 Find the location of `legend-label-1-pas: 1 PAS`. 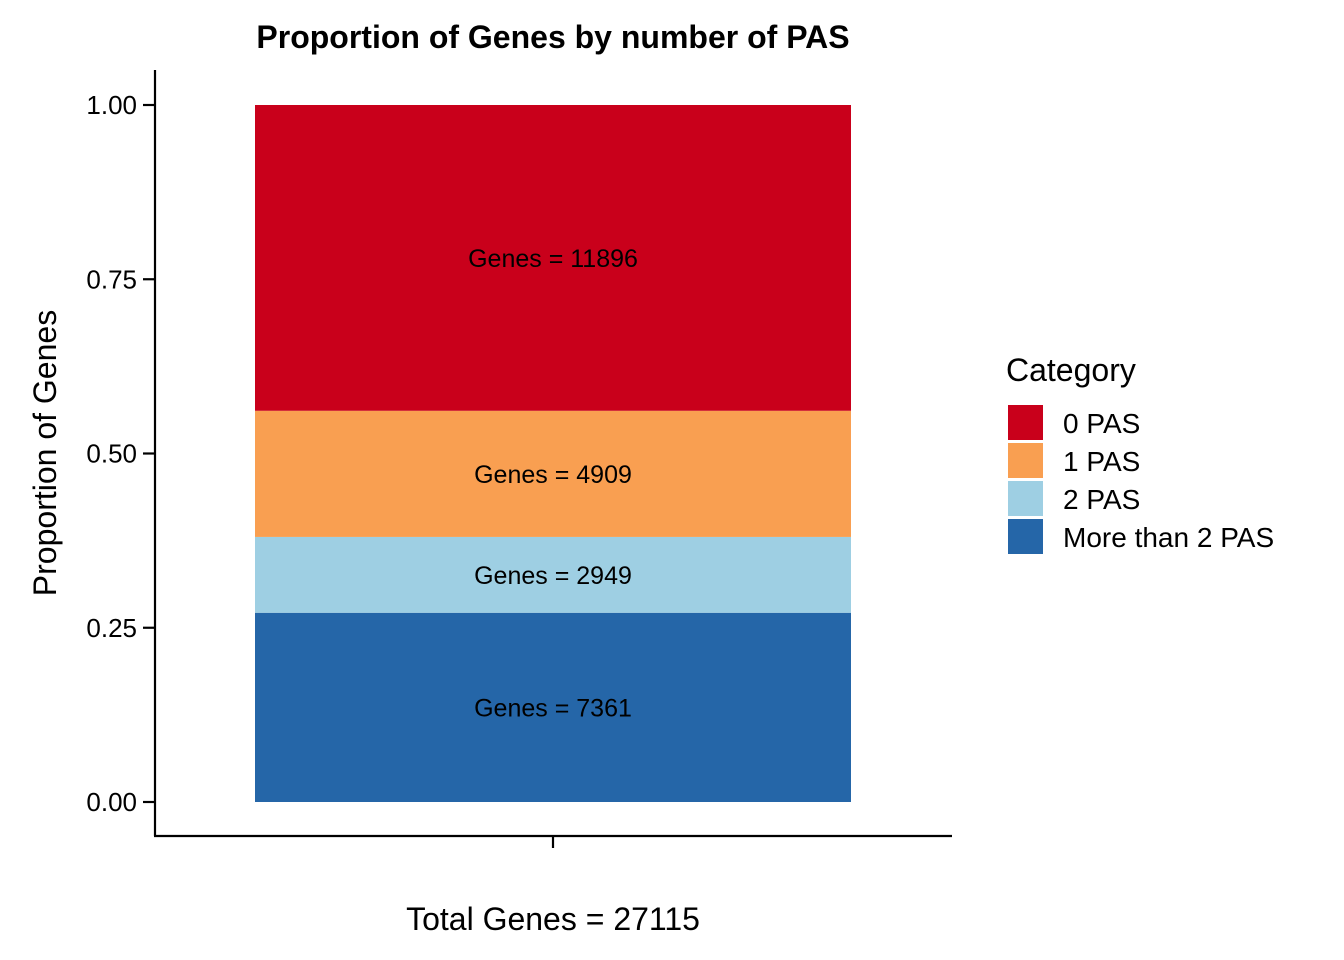

legend-label-1-pas: 1 PAS is located at coordinates (1101, 461).